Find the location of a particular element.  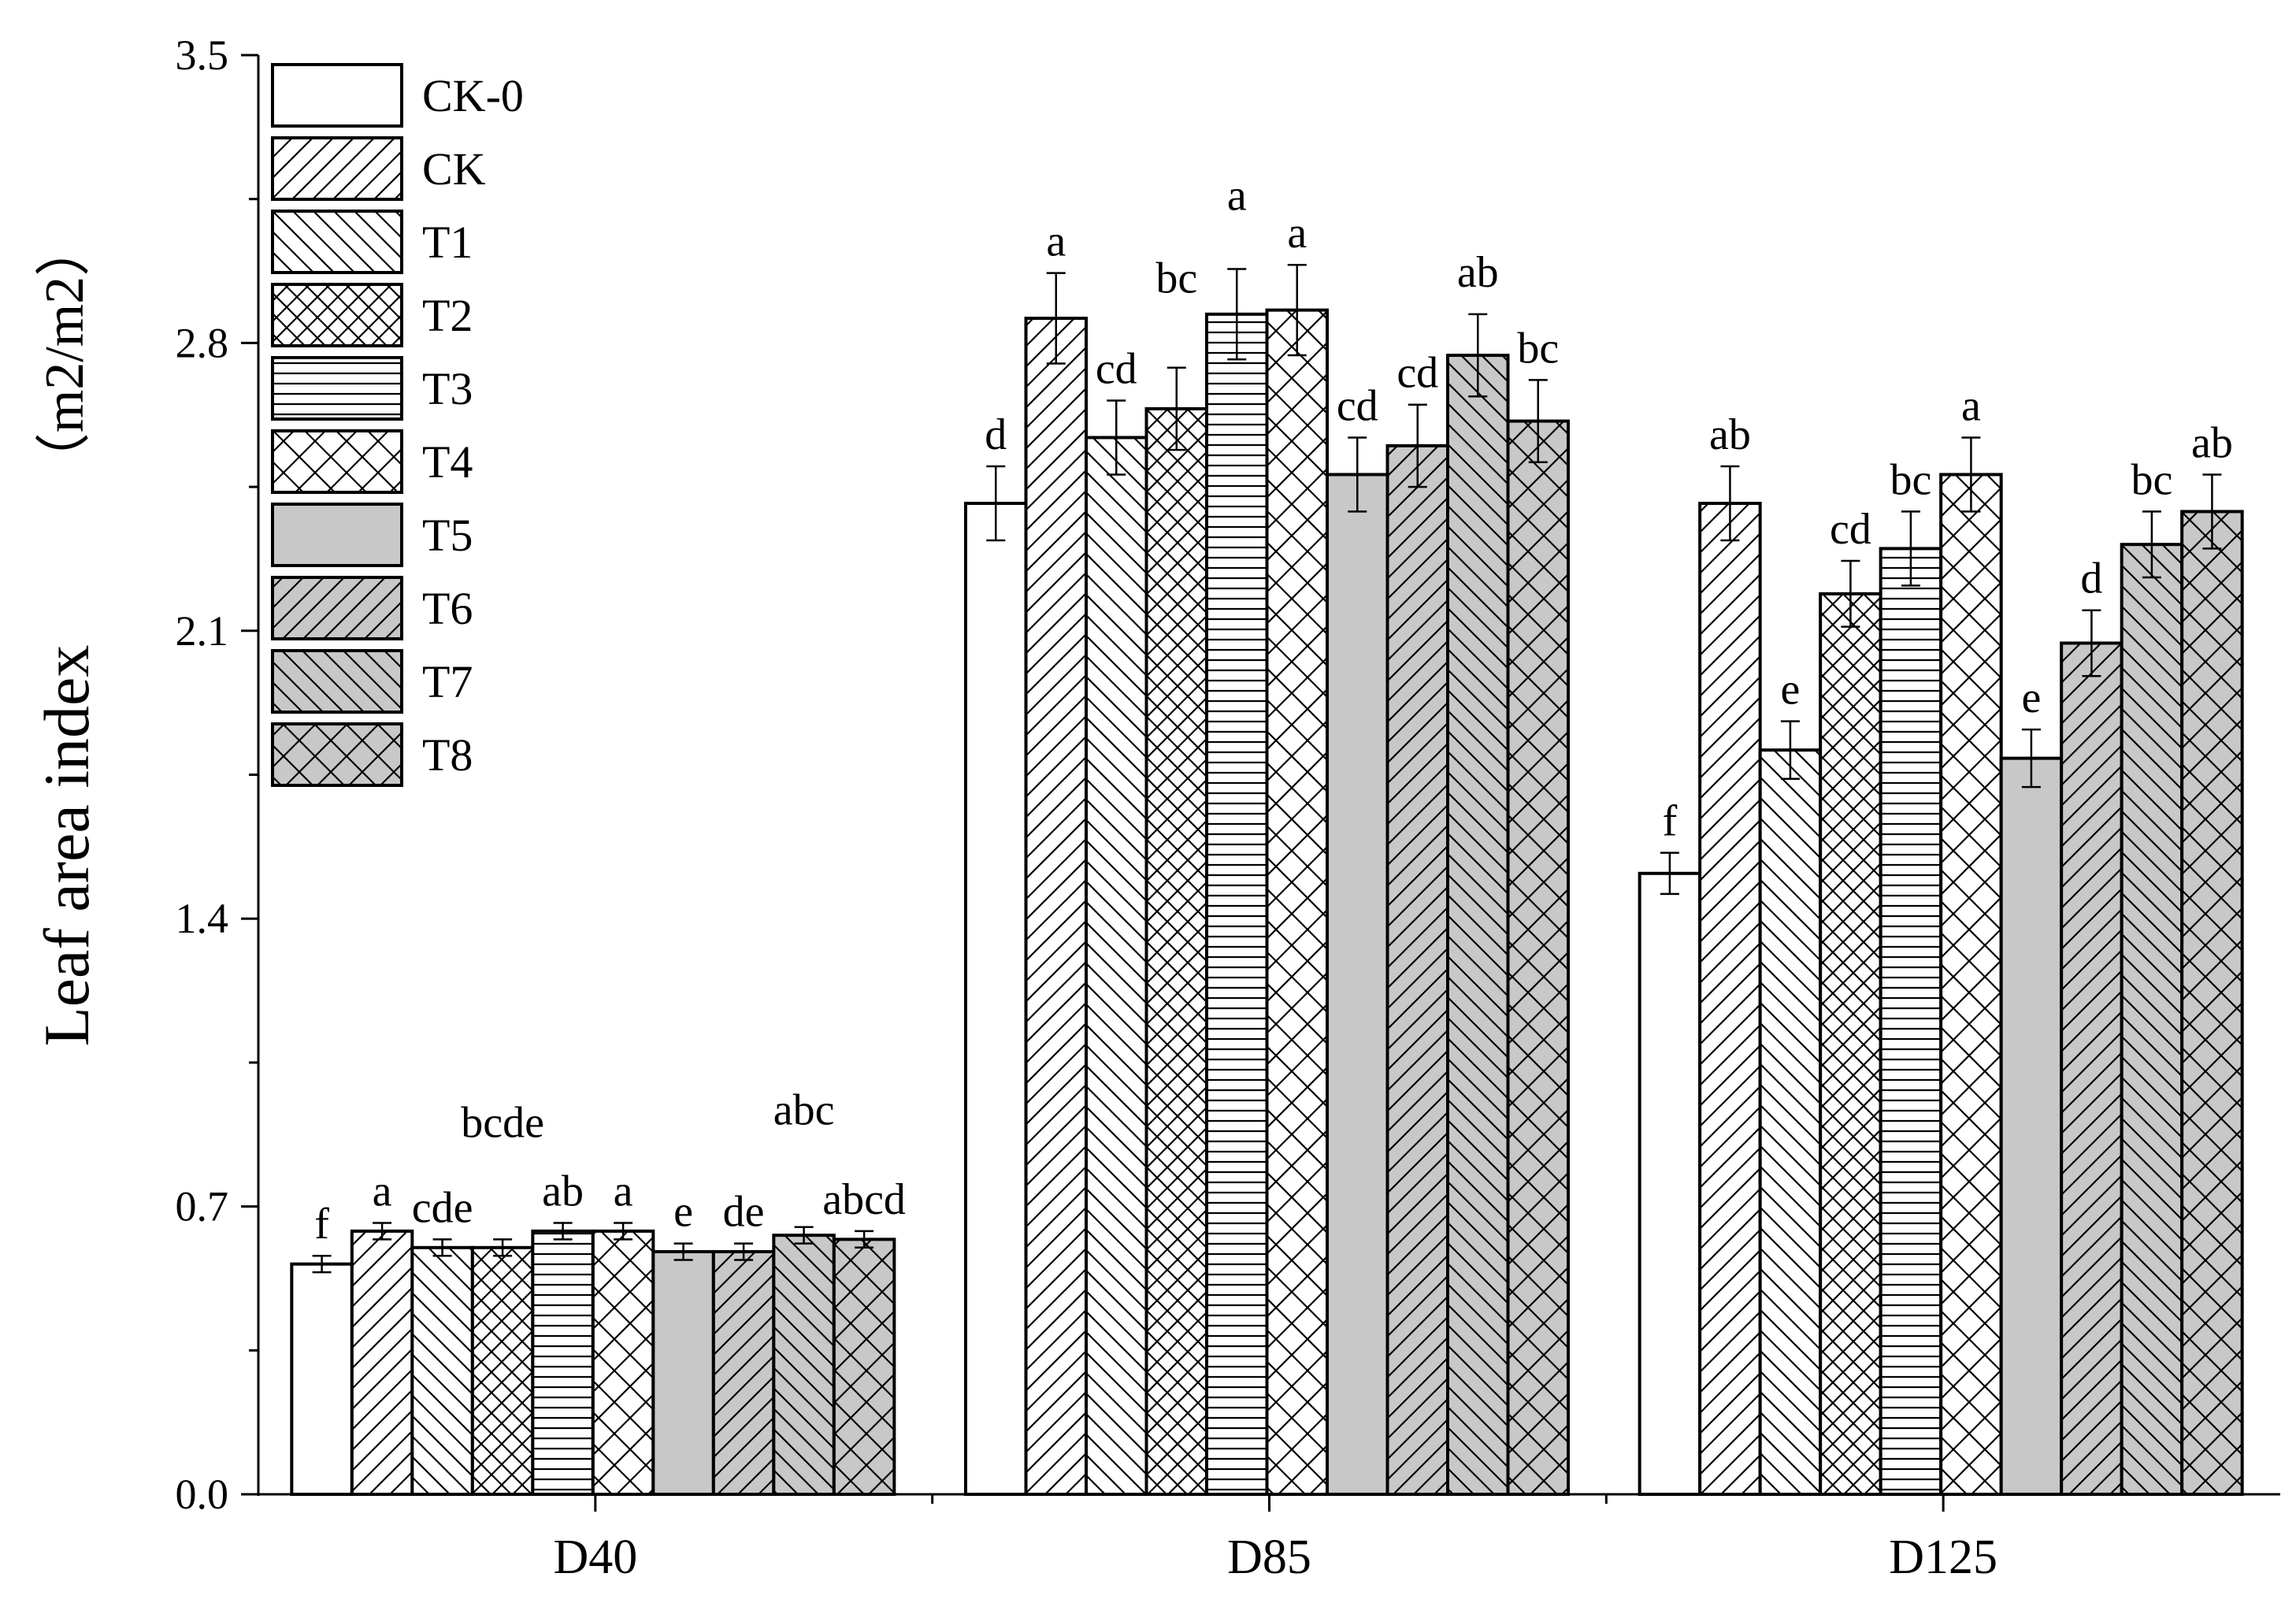

y-tick-label: 0.0 is located at coordinates (202, 1494).